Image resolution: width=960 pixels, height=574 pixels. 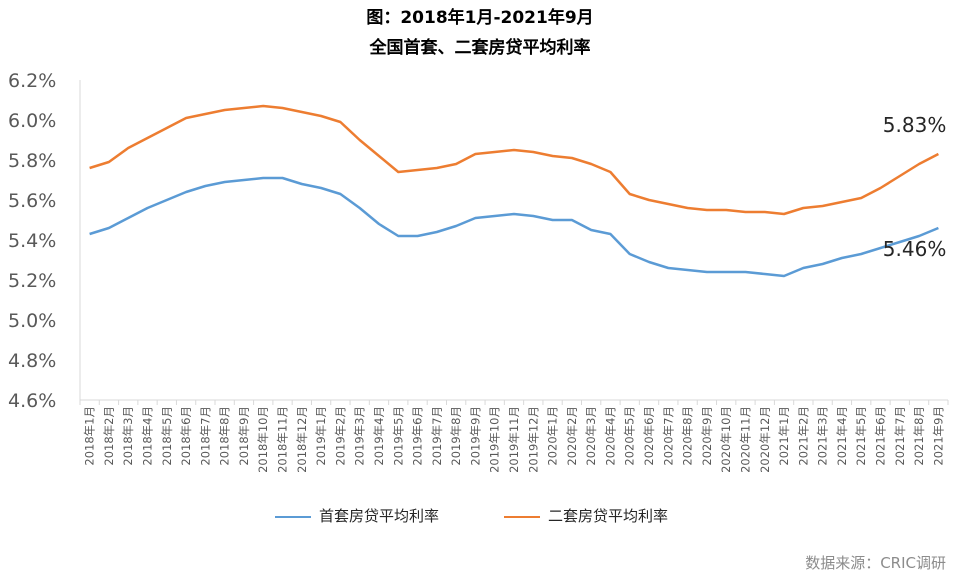 What do you see at coordinates (379, 516) in the screenshot?
I see `legend-label-first-home: 首套房贷平均利率` at bounding box center [379, 516].